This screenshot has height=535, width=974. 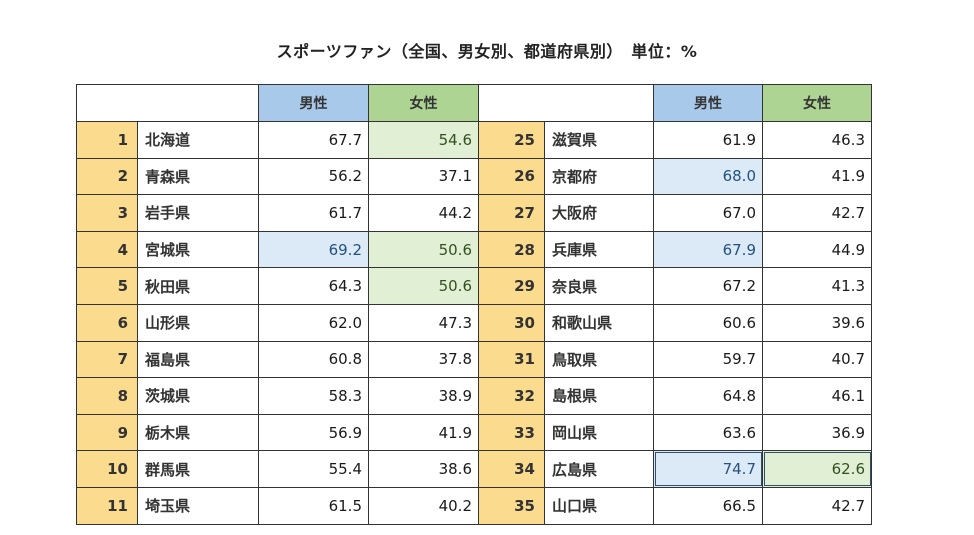 What do you see at coordinates (107, 396) in the screenshot?
I see `rank-number: 8` at bounding box center [107, 396].